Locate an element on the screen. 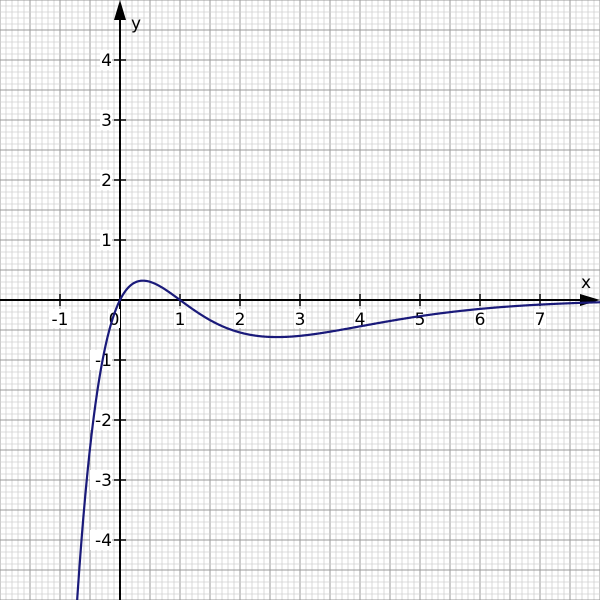  y-tick-label: 4 is located at coordinates (106, 61).